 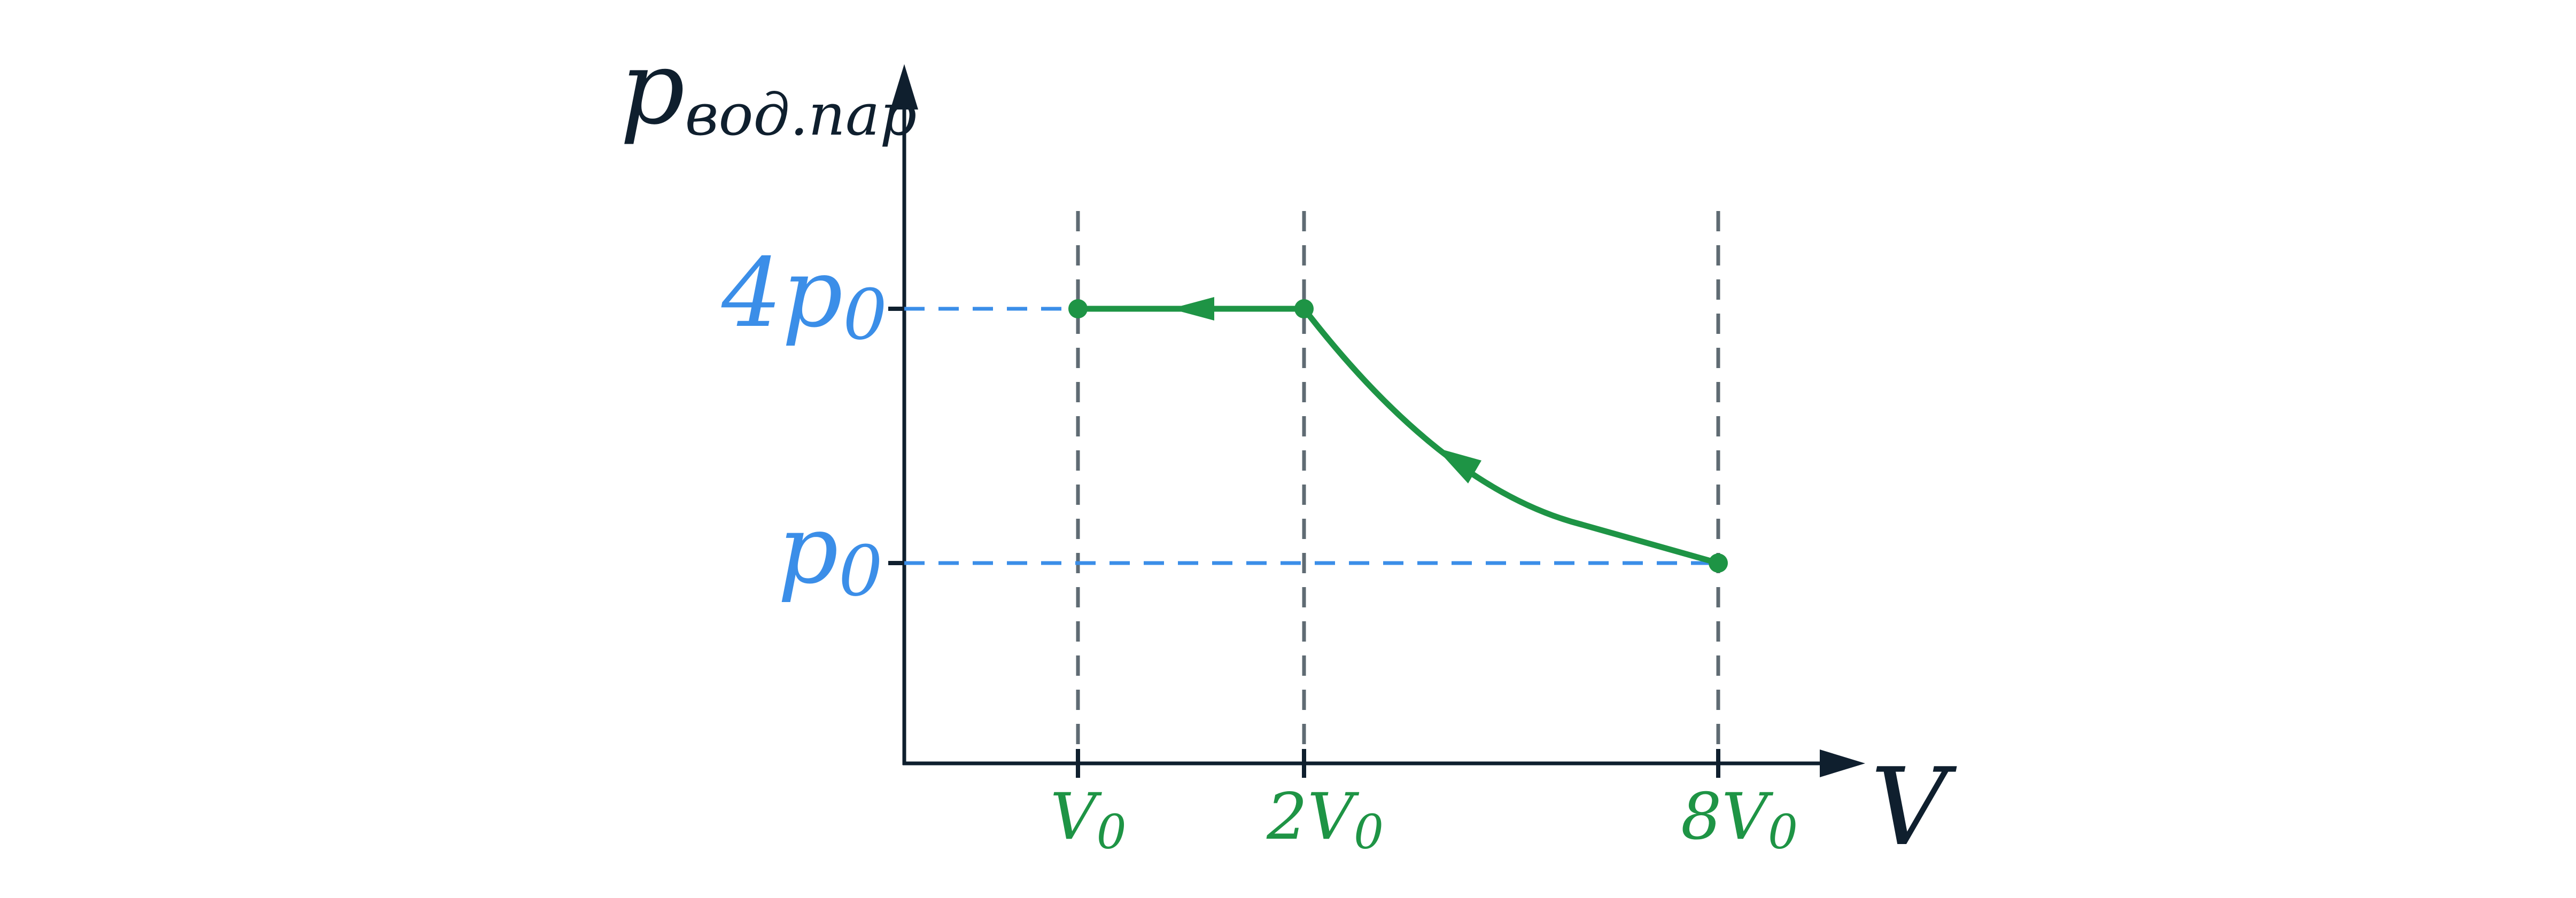 I want to click on label-v0: V0, so click(x=1088, y=820).